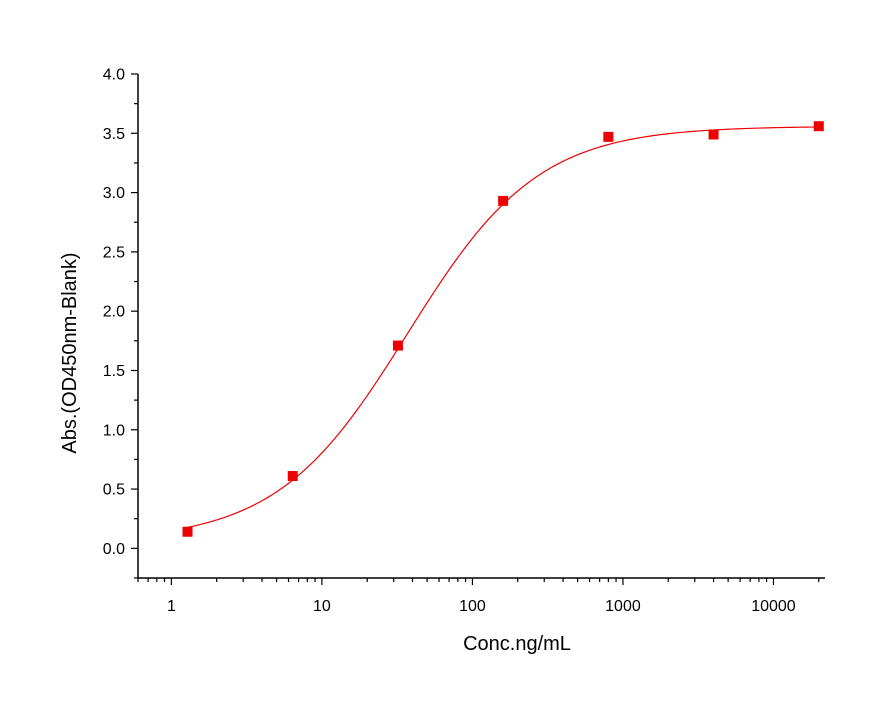 The height and width of the screenshot is (708, 876). What do you see at coordinates (114, 549) in the screenshot?
I see `y-tick-label: 0.0` at bounding box center [114, 549].